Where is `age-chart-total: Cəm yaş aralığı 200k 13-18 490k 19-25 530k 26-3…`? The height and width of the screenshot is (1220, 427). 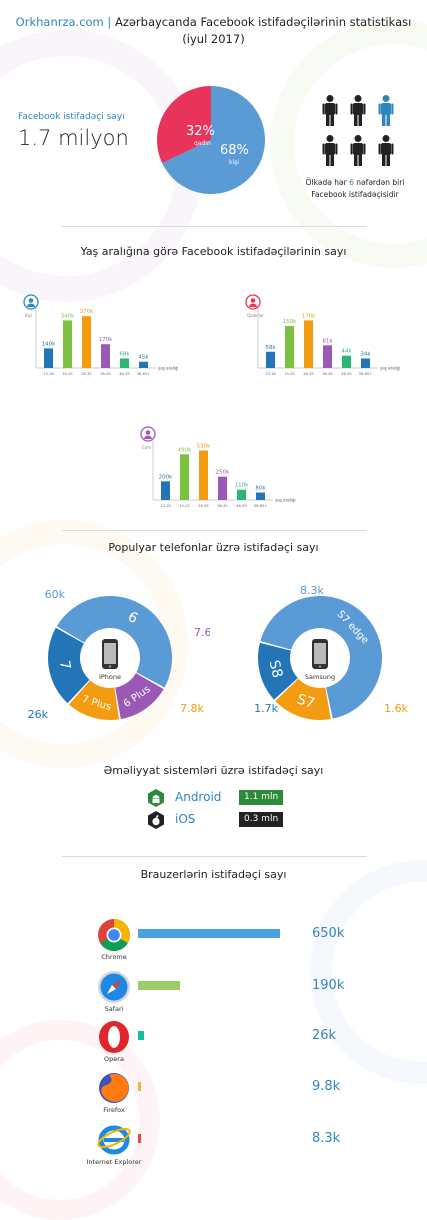 age-chart-total: Cəm yaş aralığı 200k 13-18 490k 19-25 530k 26-3… is located at coordinates (218, 467).